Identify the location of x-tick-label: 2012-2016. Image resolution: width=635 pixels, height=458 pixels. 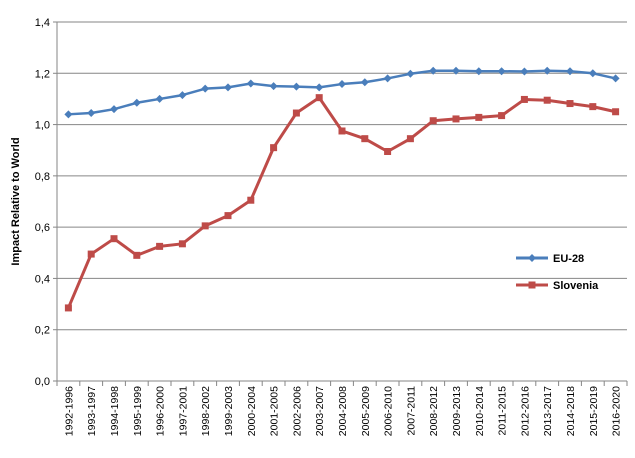
(525, 411).